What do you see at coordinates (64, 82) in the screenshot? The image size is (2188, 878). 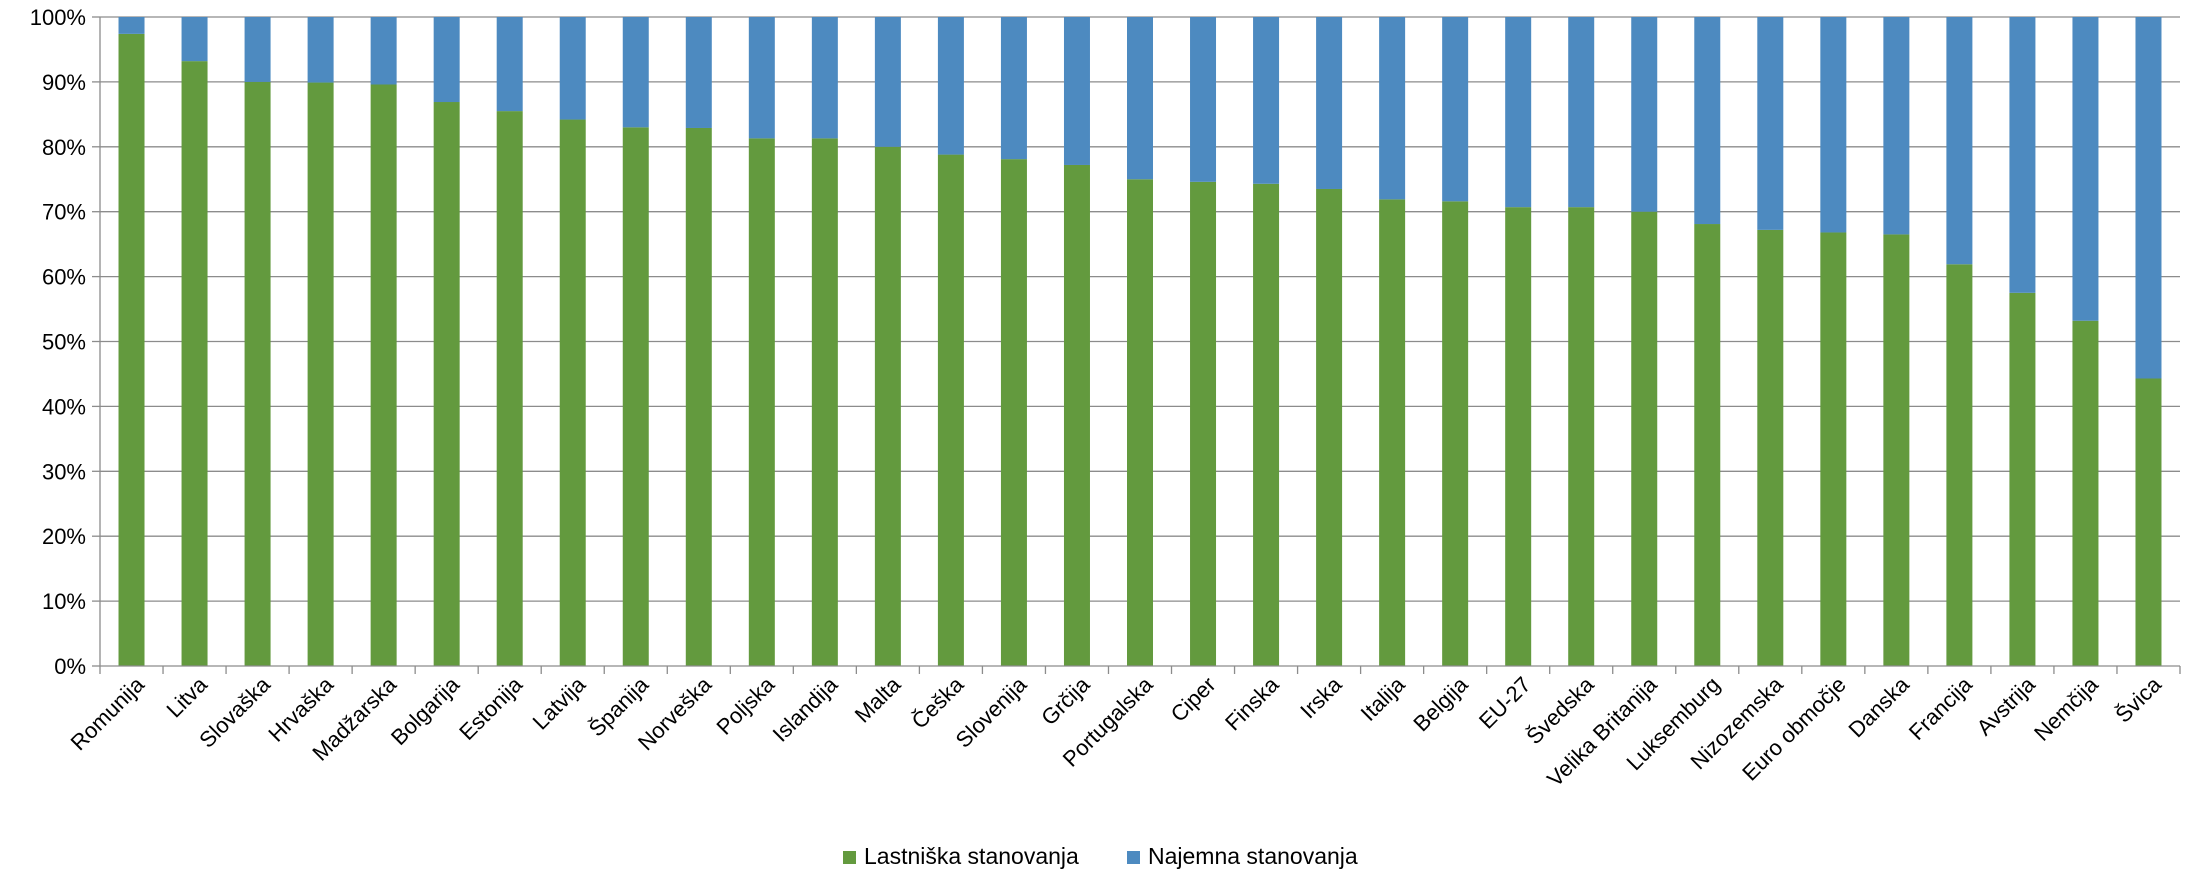 I see `y-tick-label: 90%` at bounding box center [64, 82].